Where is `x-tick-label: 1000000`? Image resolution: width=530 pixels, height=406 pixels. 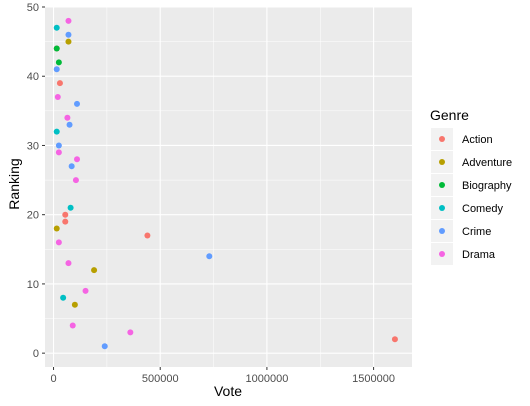 x-tick-label: 1000000 is located at coordinates (266, 379).